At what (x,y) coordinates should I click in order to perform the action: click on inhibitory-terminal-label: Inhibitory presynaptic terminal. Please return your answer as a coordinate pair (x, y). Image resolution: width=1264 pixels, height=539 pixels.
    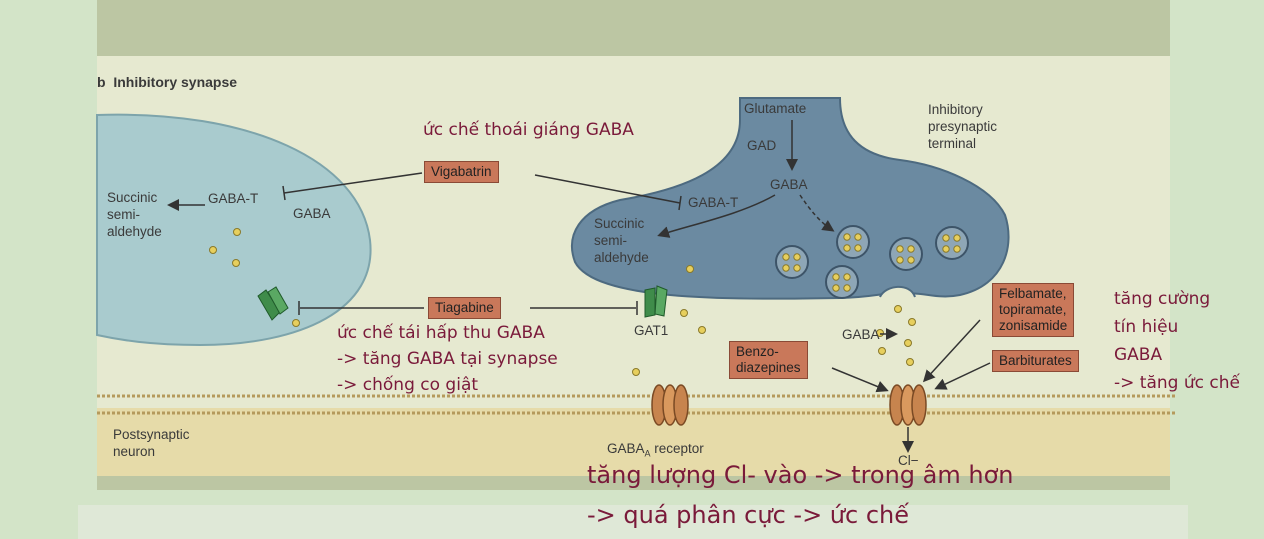
    Looking at the image, I should click on (962, 126).